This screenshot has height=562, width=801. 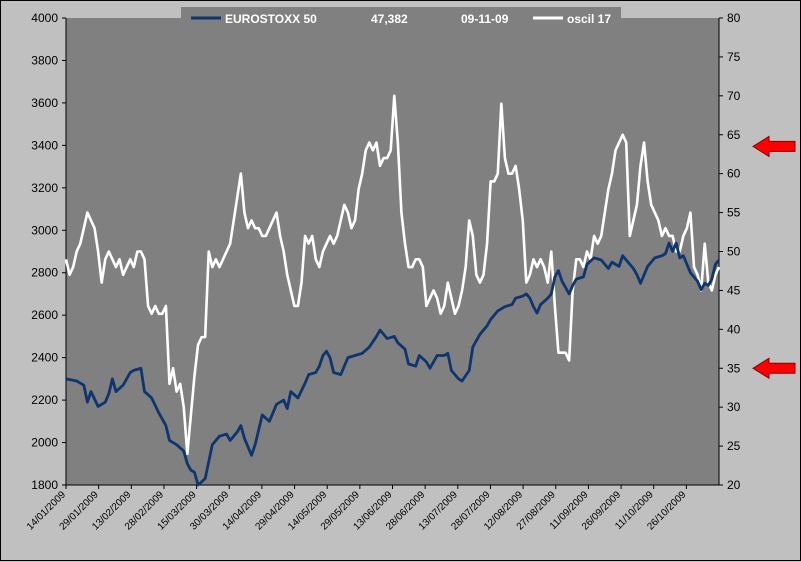 What do you see at coordinates (734, 213) in the screenshot?
I see `right-tick-label: 55` at bounding box center [734, 213].